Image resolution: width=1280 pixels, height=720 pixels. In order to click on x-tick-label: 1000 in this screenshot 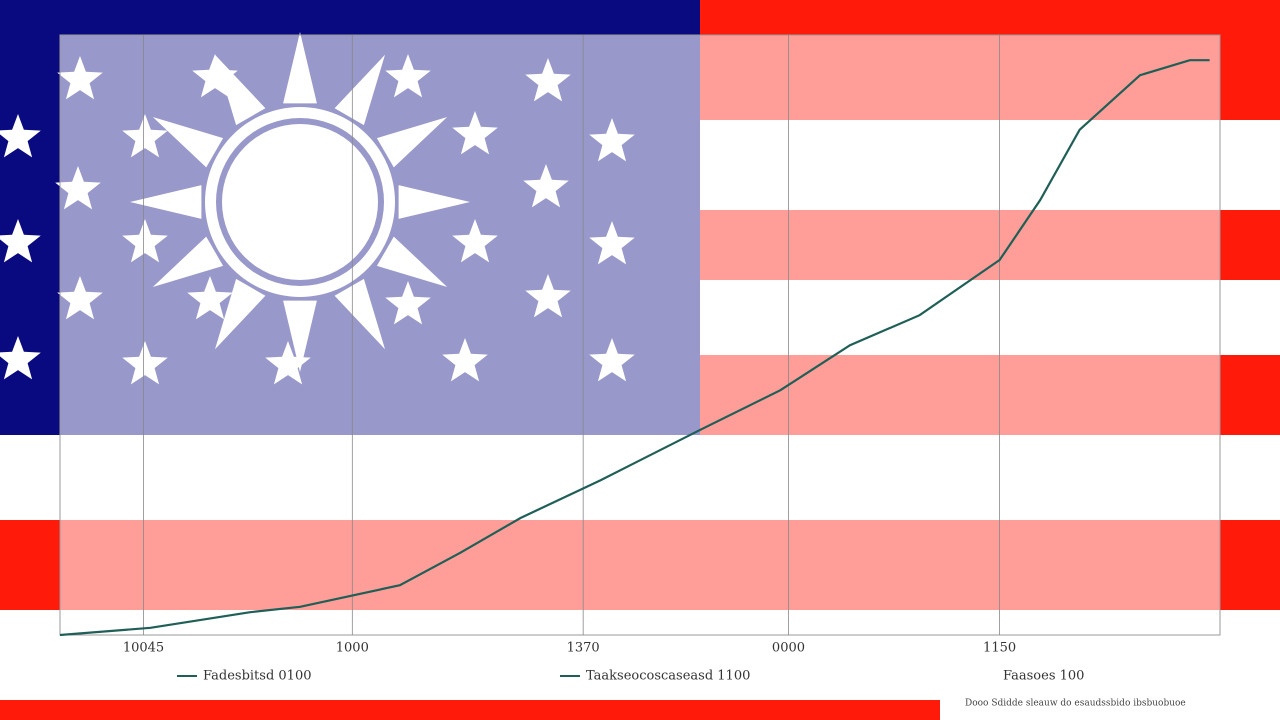, I will do `click(352, 648)`.